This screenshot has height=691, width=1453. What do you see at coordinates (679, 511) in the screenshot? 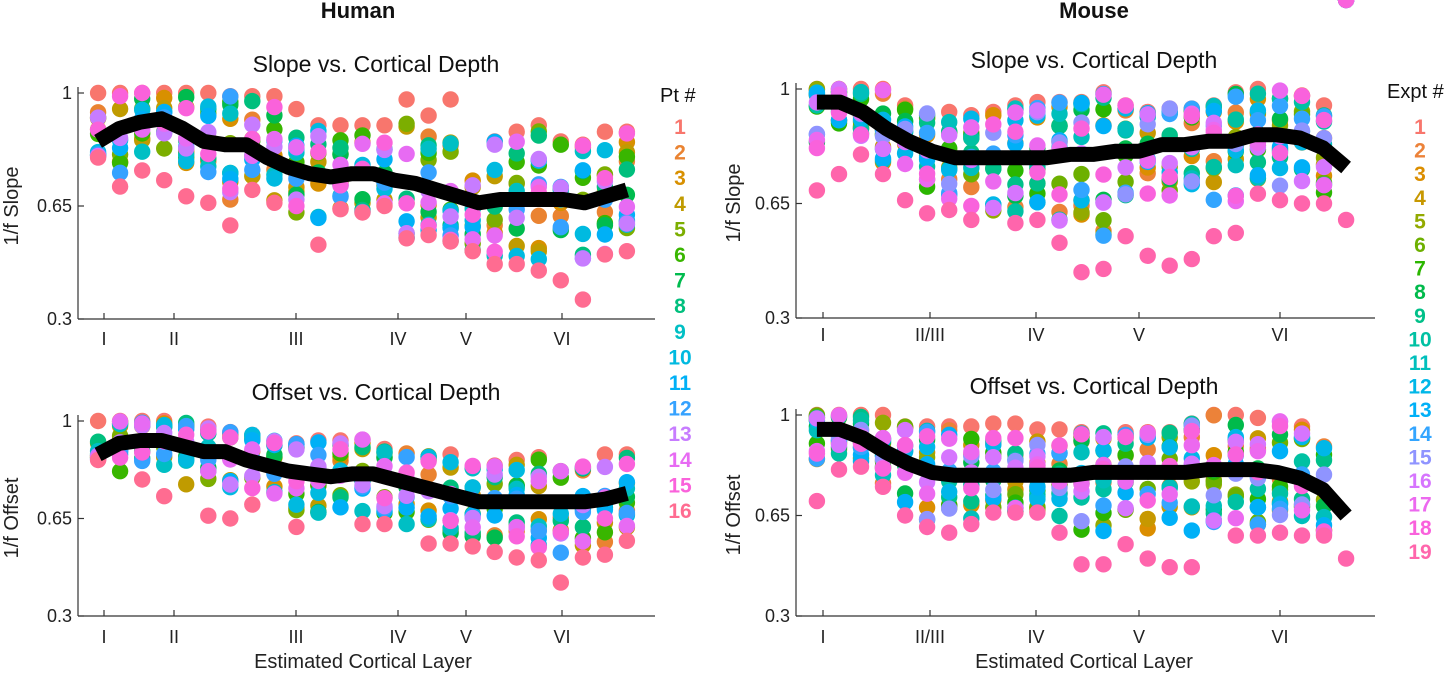
I see `legend-entry: 16` at bounding box center [679, 511].